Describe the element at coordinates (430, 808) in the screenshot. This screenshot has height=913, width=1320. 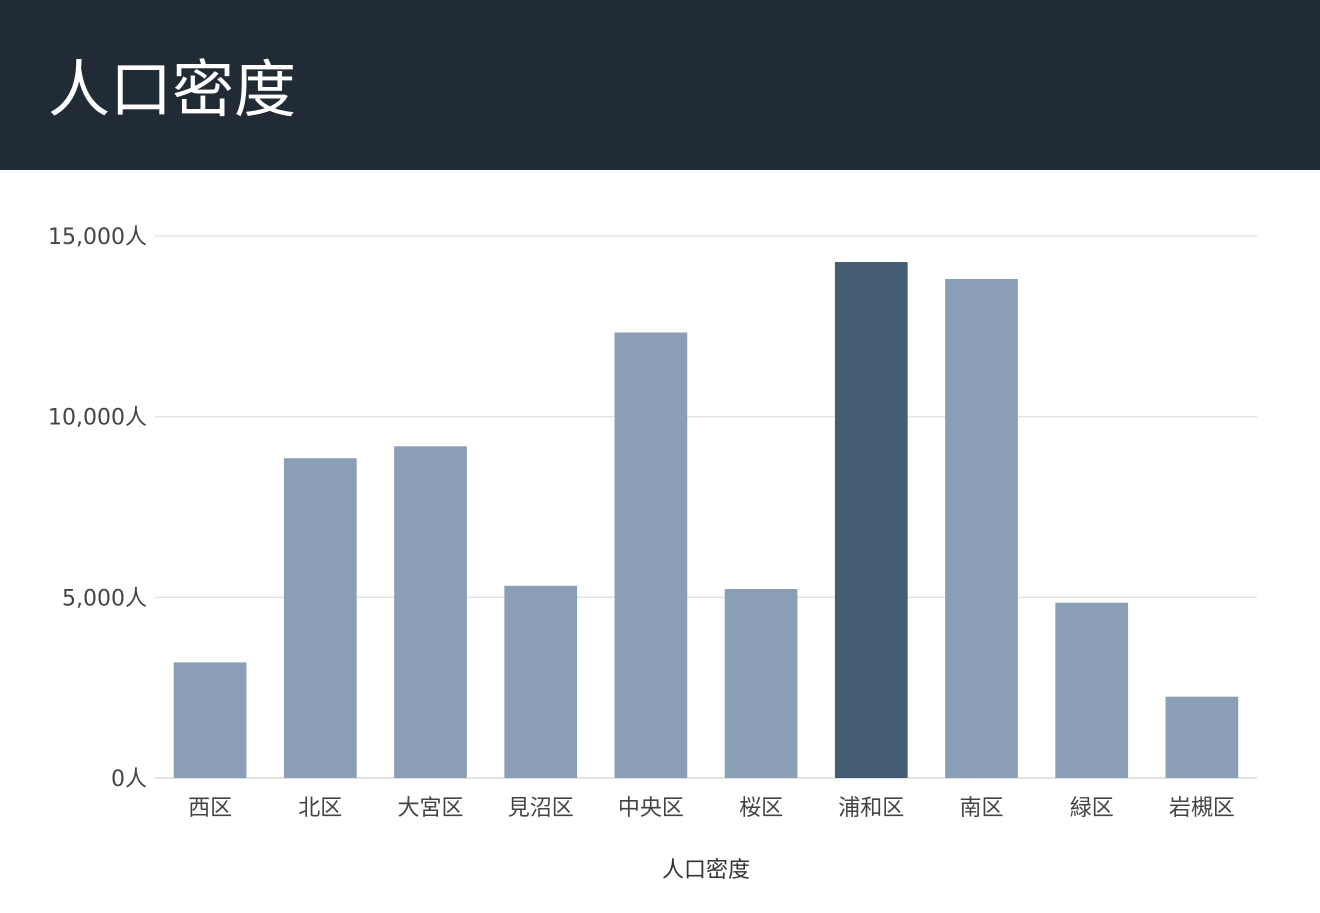
I see `x-tick-label: 大宮区` at that location.